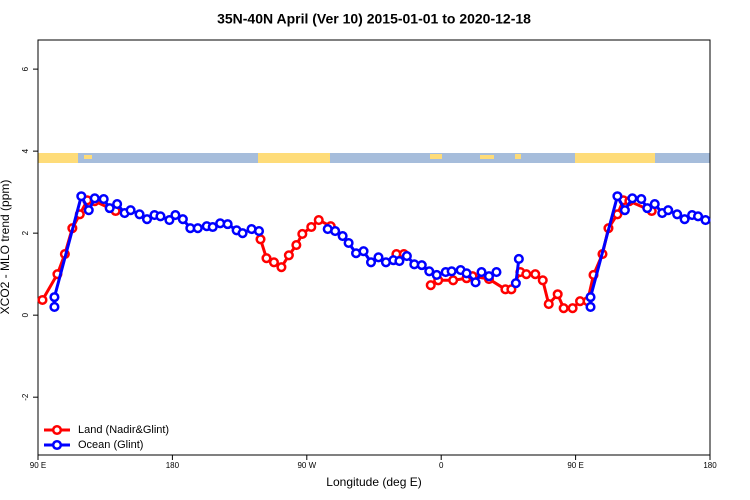  What do you see at coordinates (373, 482) in the screenshot?
I see `x-axis-label: Longitude (deg E)` at bounding box center [373, 482].